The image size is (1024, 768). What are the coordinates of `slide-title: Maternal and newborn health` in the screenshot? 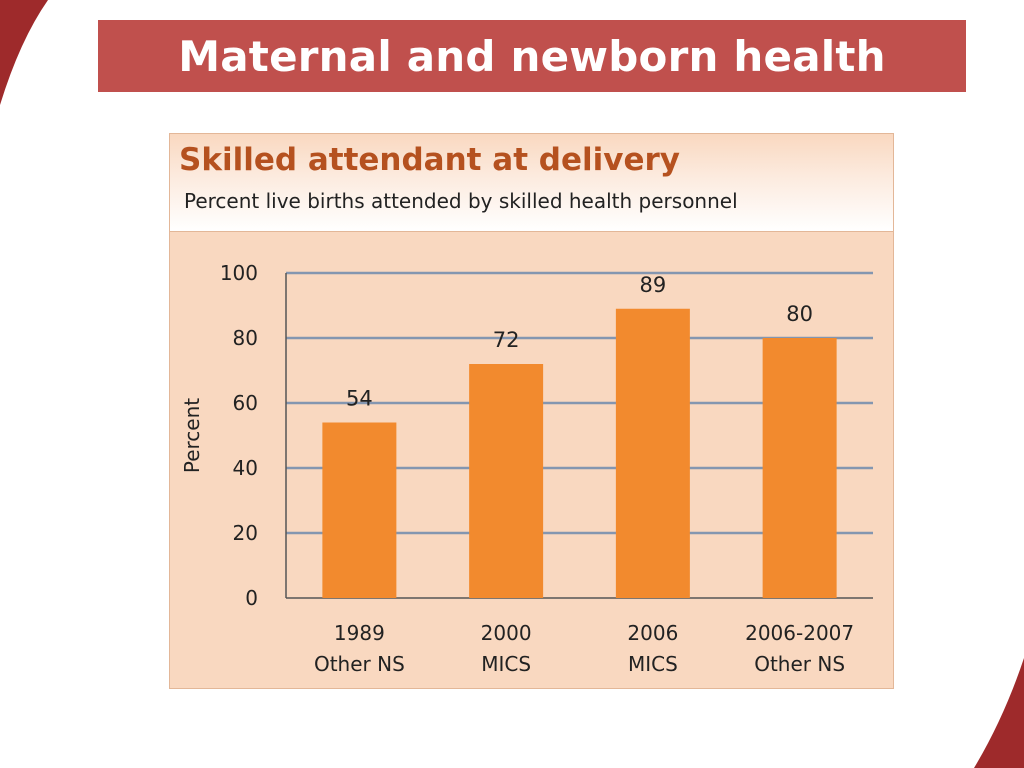 It's located at (532, 56).